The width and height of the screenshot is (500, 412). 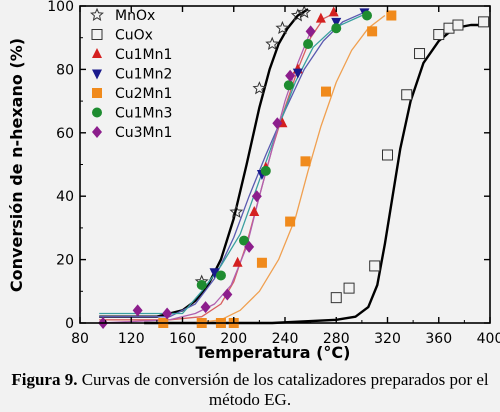 I want to click on legend-item-cu2mn1: Cu2Mn1, so click(x=132, y=94).